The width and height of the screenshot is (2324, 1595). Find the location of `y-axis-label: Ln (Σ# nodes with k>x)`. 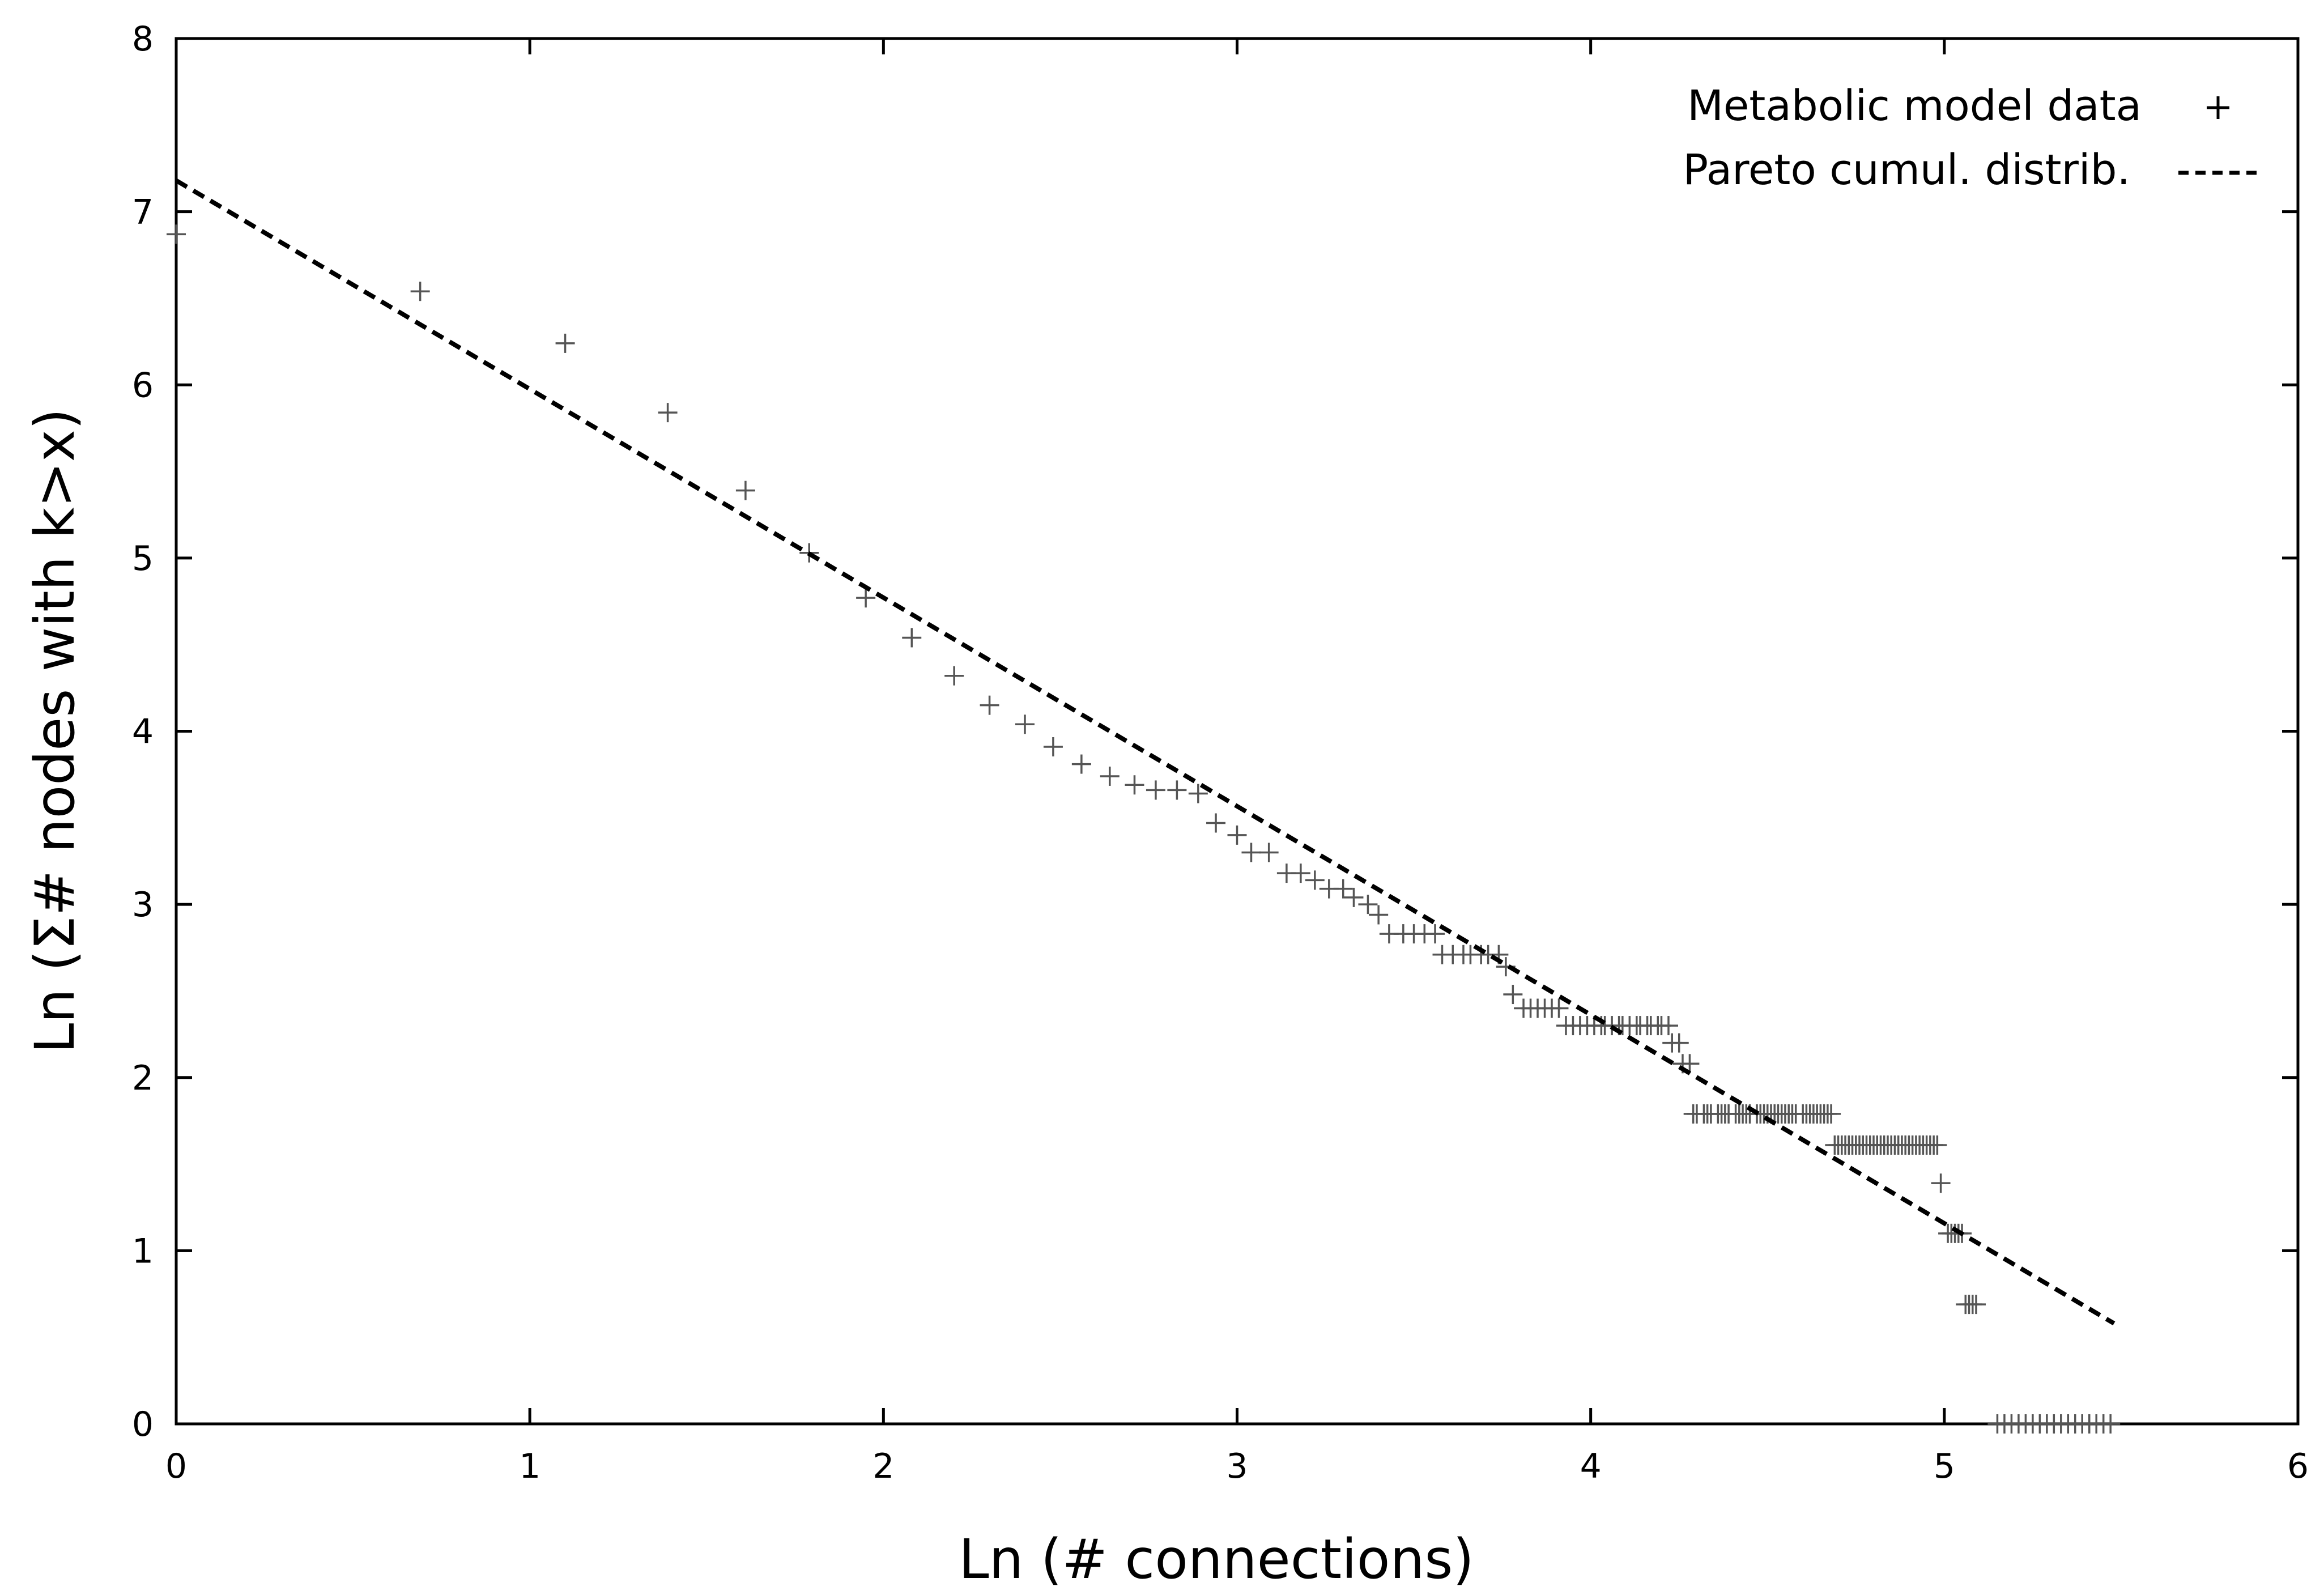

y-axis-label: Ln (Σ# nodes with k>x) is located at coordinates (55, 731).